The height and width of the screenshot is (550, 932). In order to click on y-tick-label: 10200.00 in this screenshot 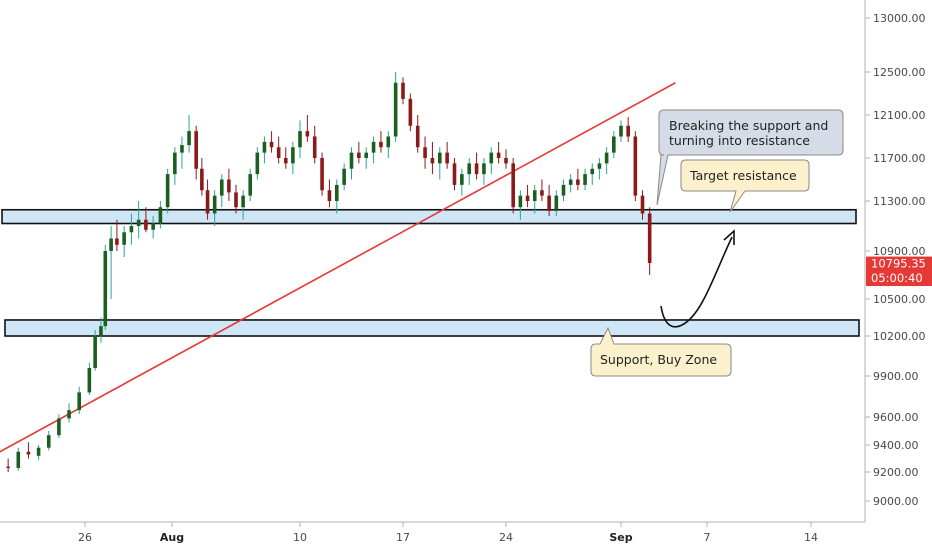, I will do `click(899, 336)`.